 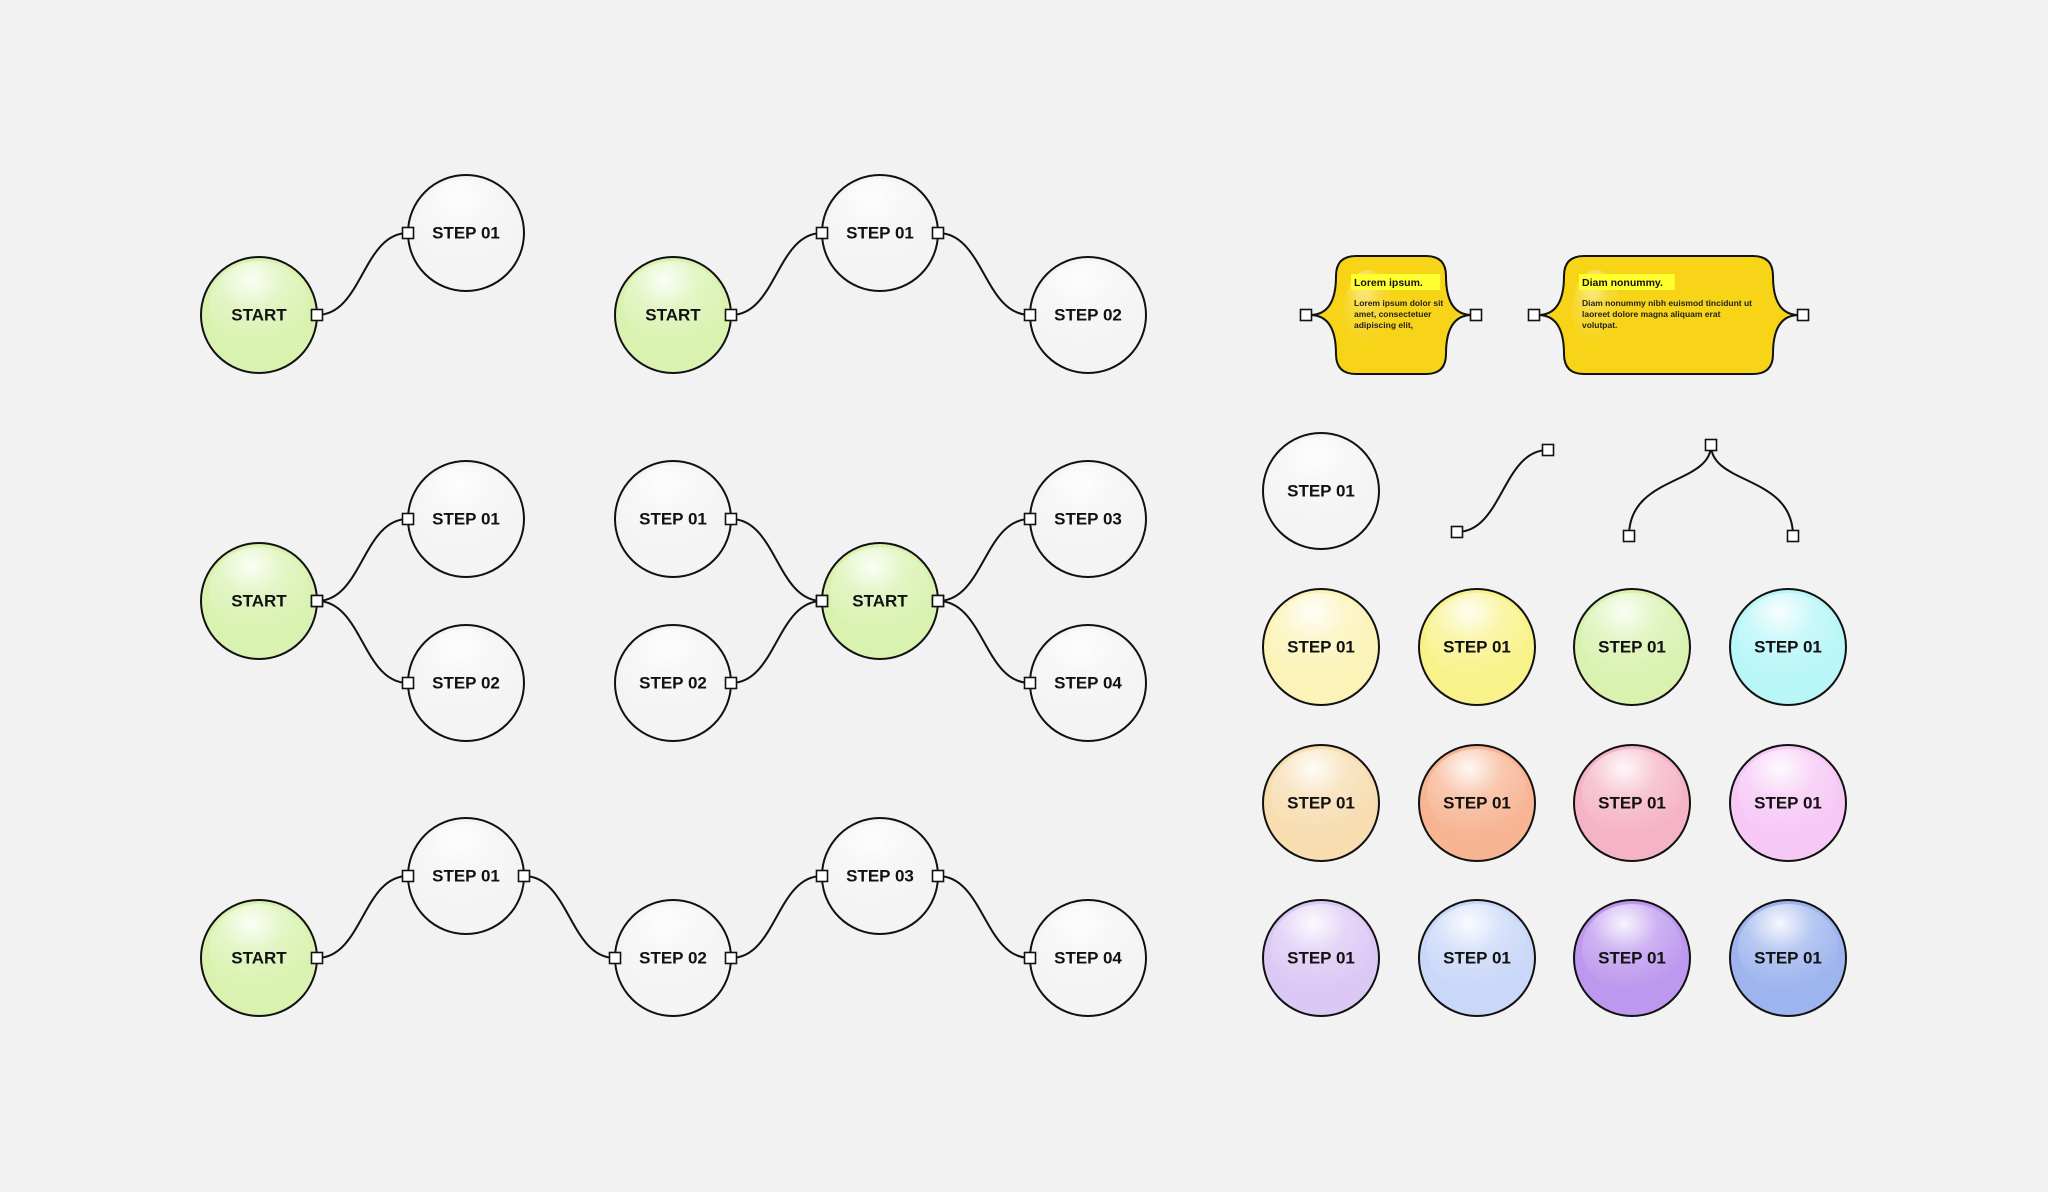 I want to click on swatch-node-10: STEP 01, so click(x=1477, y=958).